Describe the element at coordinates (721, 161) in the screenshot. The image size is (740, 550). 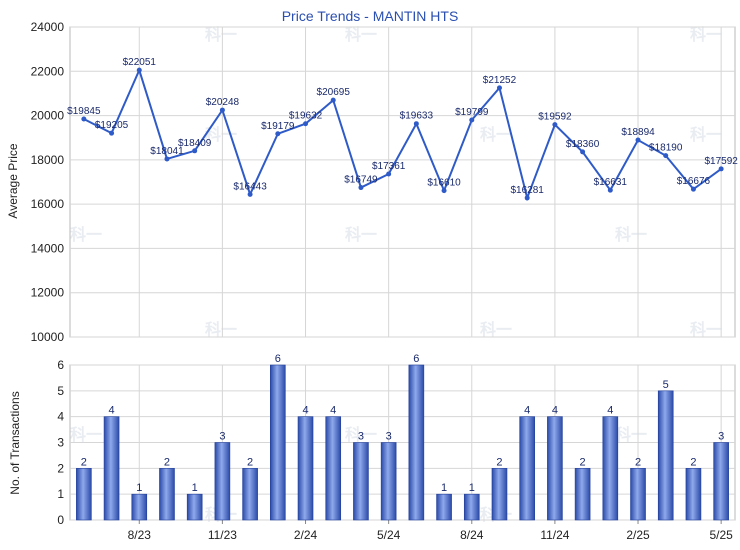
I see `price-data-label: $17592` at that location.